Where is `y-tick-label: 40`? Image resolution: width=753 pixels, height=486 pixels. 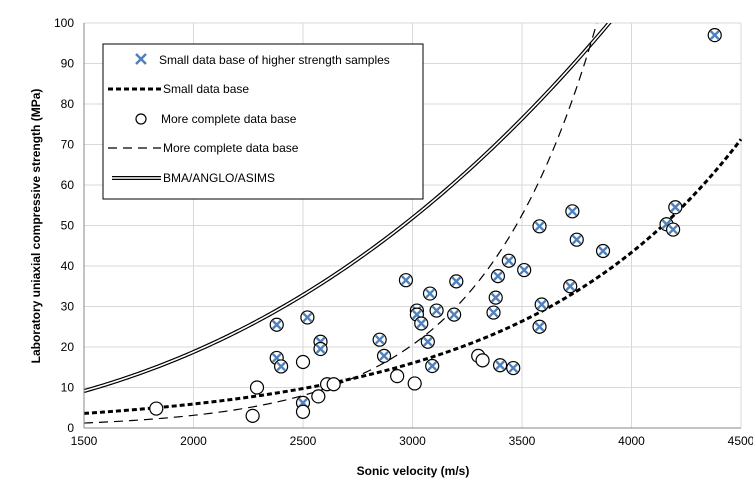 y-tick-label: 40 is located at coordinates (68, 266).